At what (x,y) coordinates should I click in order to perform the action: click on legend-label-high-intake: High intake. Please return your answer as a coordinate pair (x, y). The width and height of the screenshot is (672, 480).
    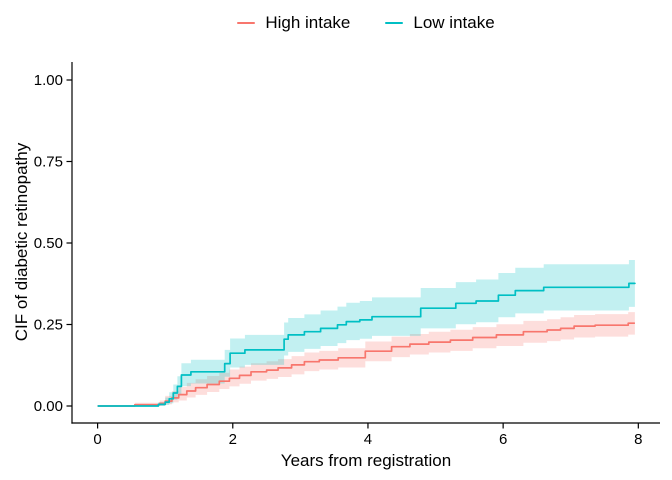
    Looking at the image, I should click on (308, 22).